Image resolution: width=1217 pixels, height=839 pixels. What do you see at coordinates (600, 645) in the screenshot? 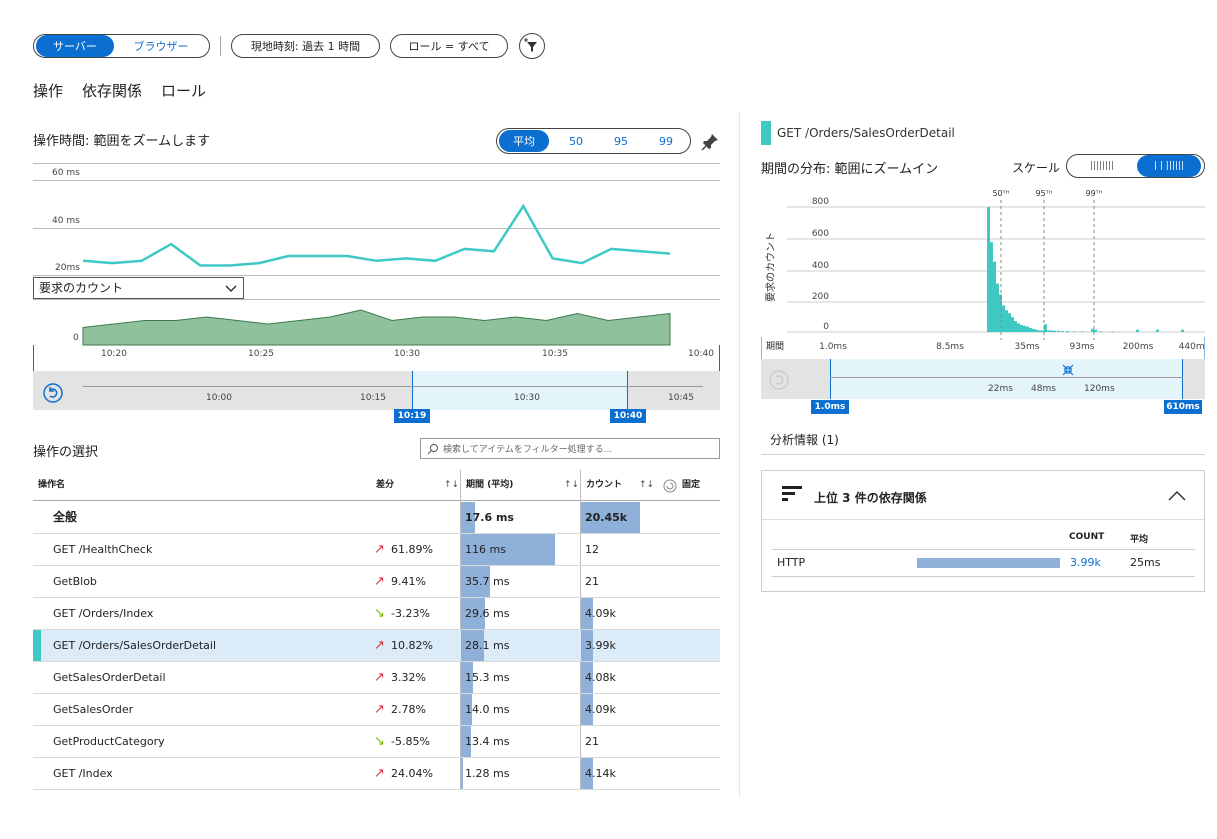
I see `row-count: 3.99k` at bounding box center [600, 645].